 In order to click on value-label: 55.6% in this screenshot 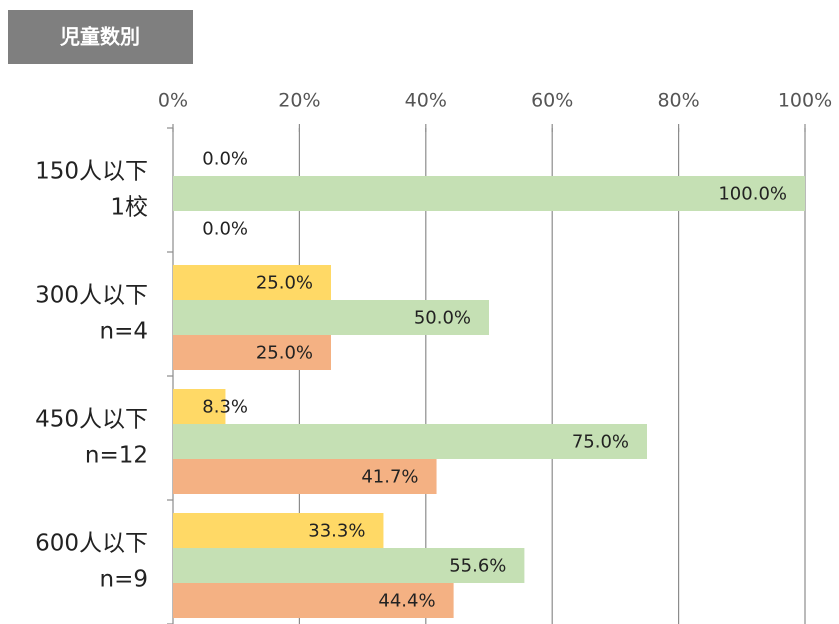, I will do `click(477, 566)`.